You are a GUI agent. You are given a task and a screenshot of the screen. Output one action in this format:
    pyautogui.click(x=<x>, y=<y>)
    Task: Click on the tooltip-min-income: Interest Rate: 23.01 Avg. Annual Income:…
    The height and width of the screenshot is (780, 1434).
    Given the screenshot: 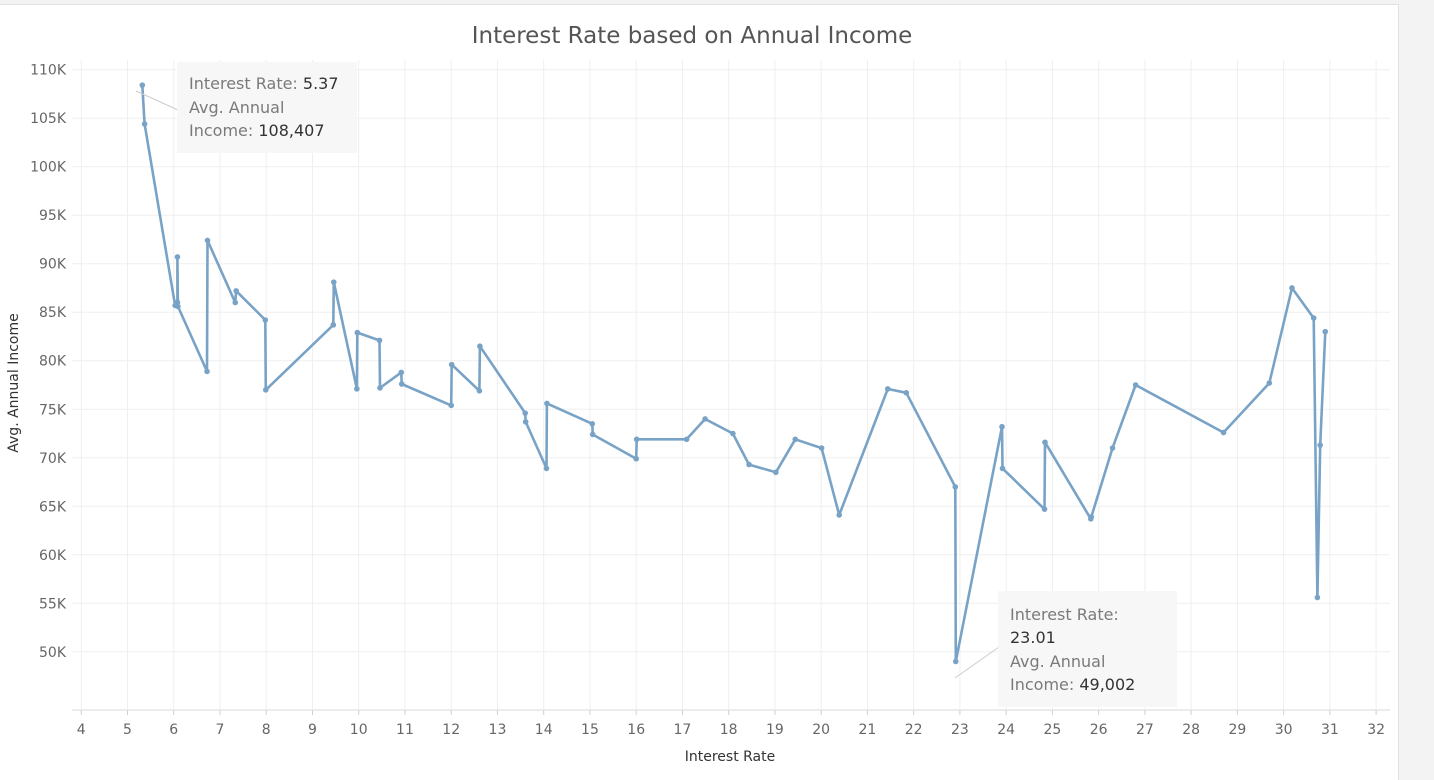 What is the action you would take?
    pyautogui.click(x=1065, y=649)
    